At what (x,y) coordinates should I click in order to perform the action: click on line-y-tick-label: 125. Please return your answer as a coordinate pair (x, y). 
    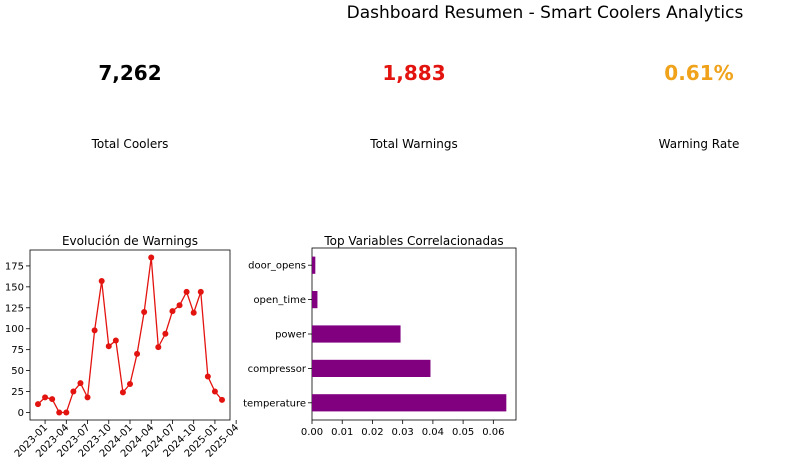
    Looking at the image, I should click on (14, 308).